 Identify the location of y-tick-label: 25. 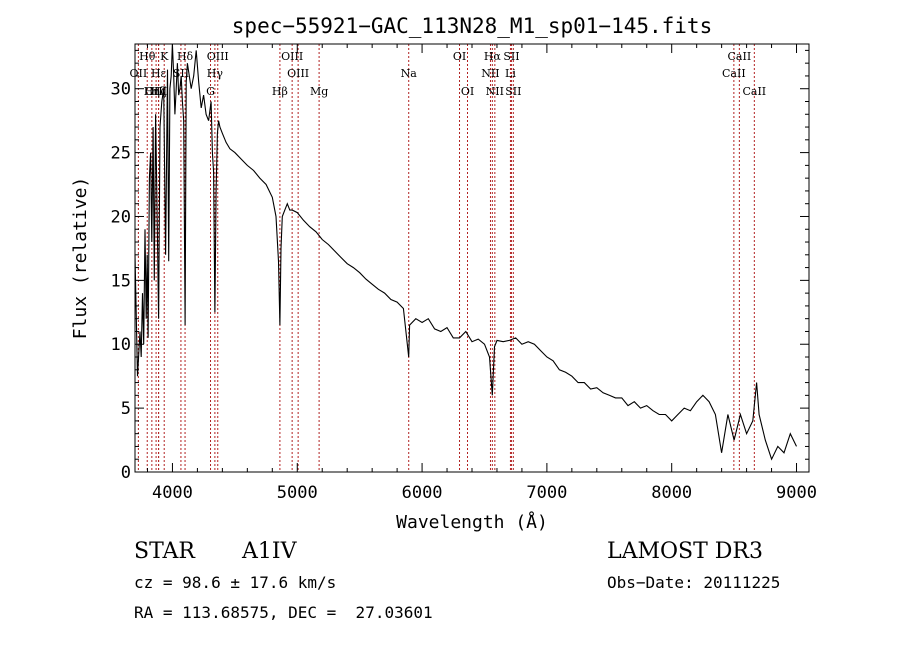
(121, 154).